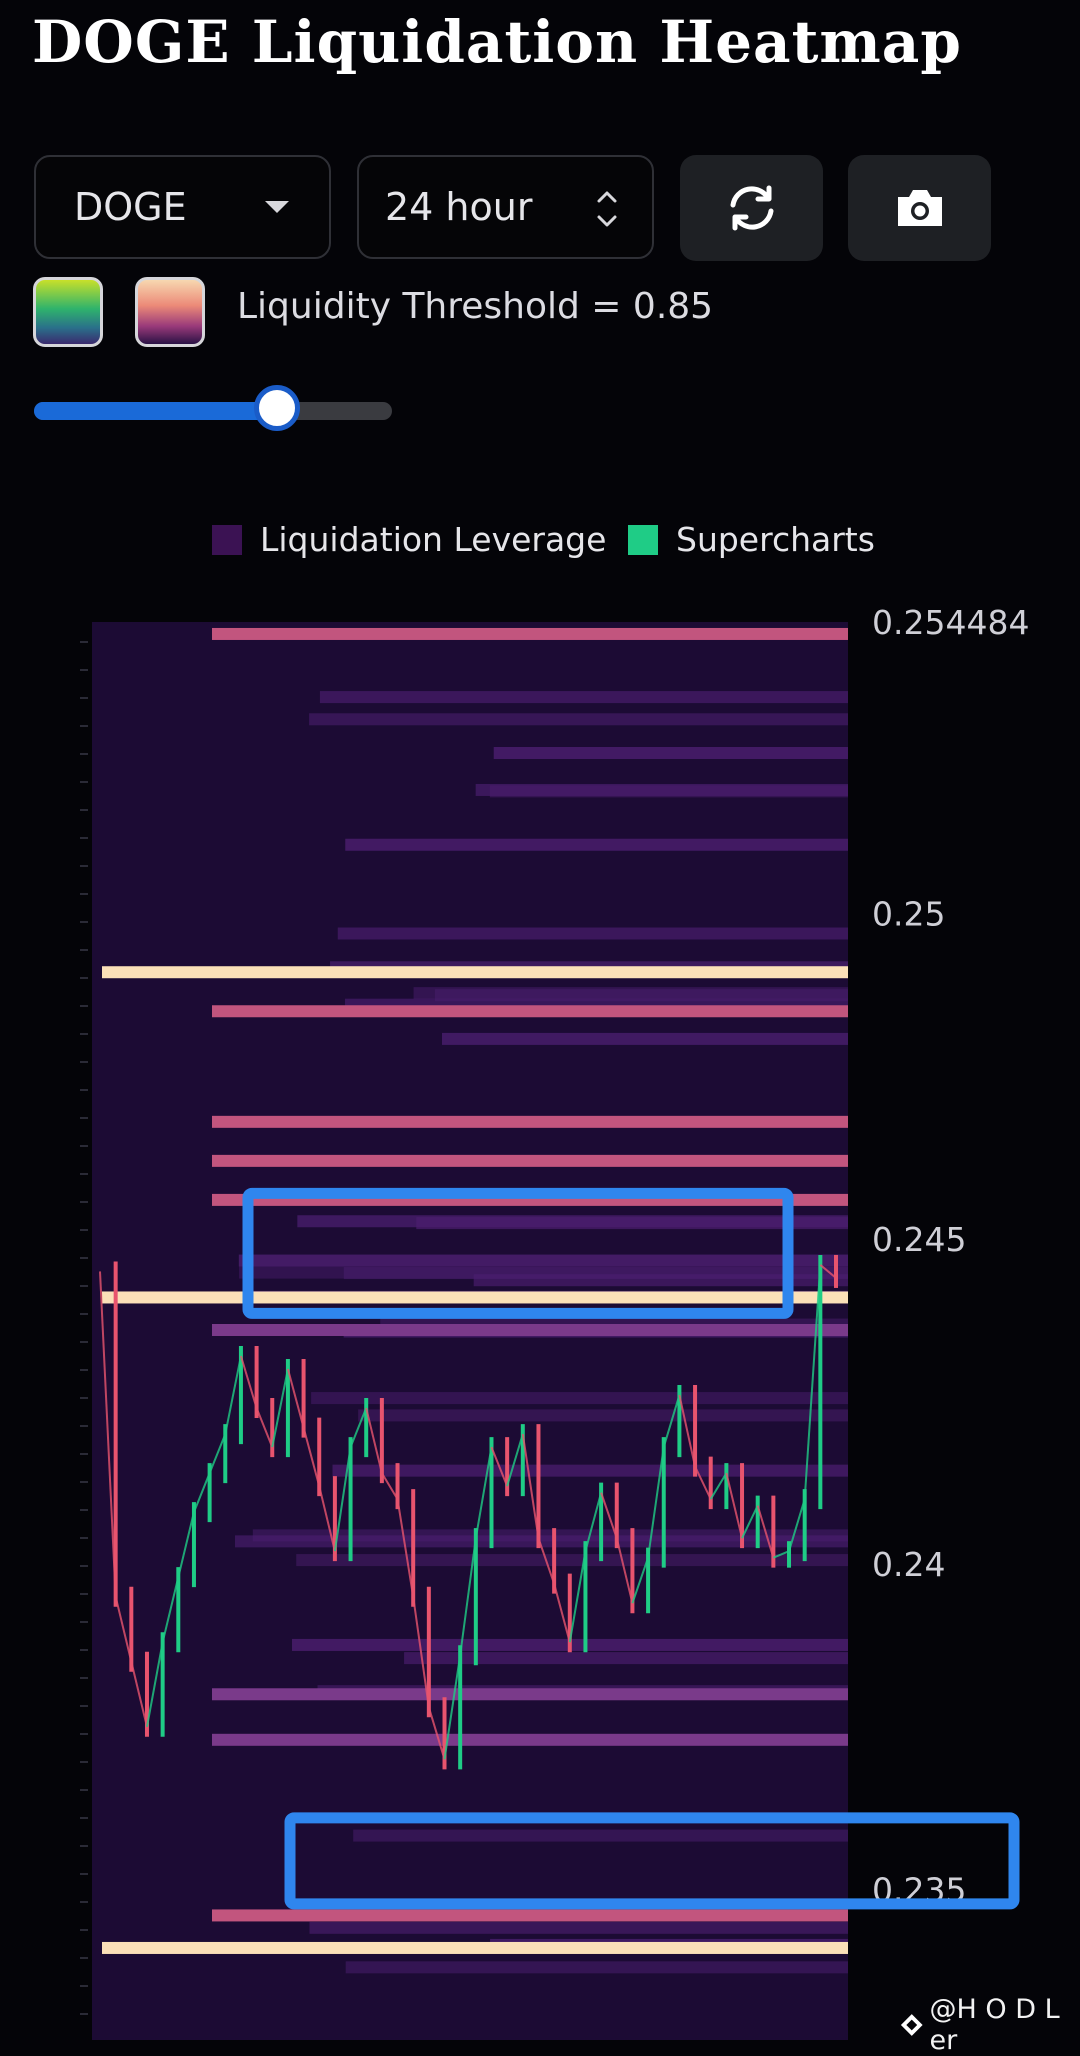 The image size is (1080, 2056). I want to click on page-title: DOGE Liquidation Heatmap, so click(497, 42).